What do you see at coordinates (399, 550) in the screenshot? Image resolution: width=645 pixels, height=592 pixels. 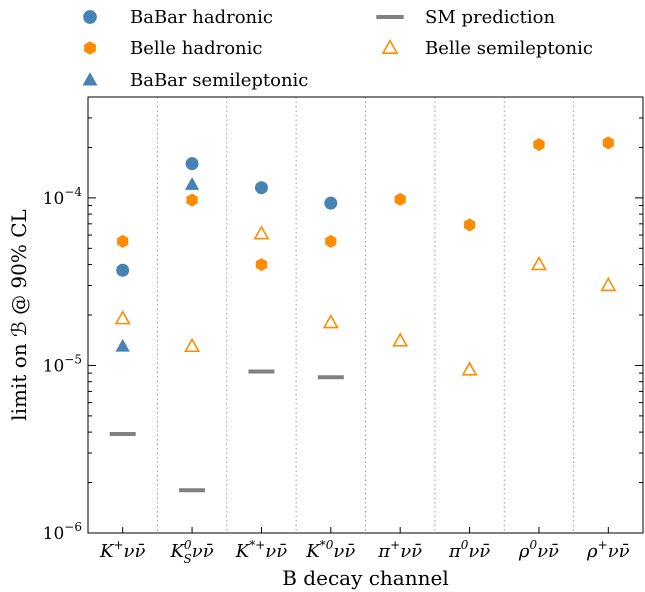 I see `x-tick-label: π+νν̄` at bounding box center [399, 550].